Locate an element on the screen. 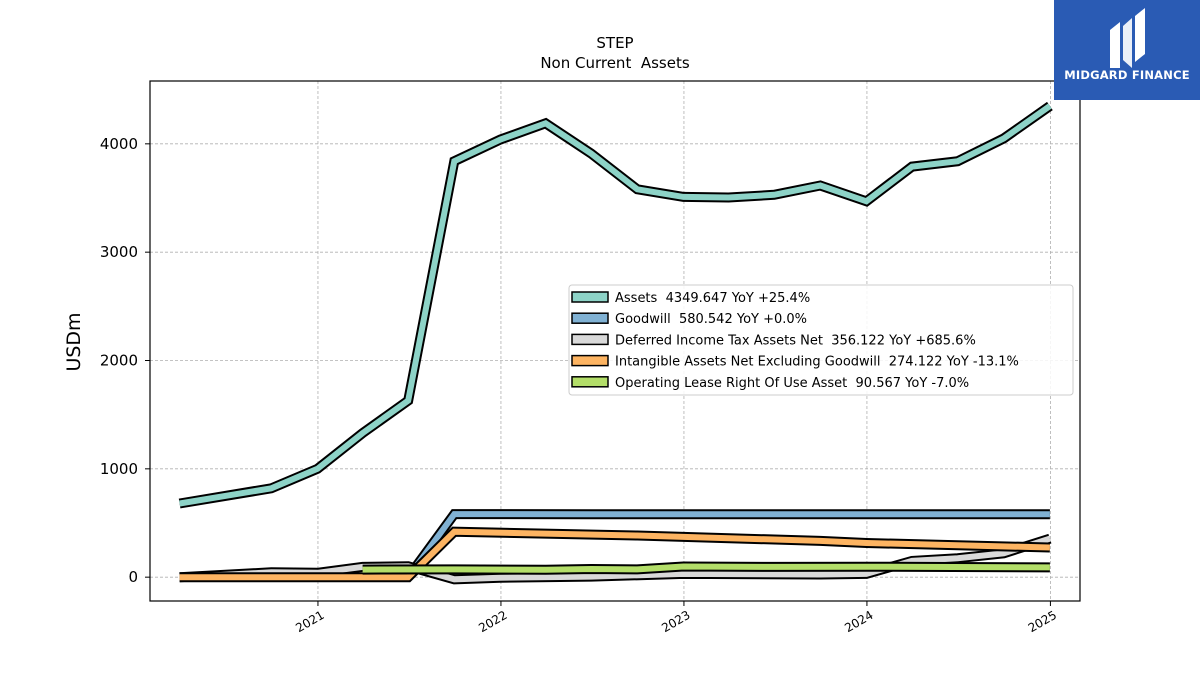  y-tick-label: 3000 is located at coordinates (119, 252).